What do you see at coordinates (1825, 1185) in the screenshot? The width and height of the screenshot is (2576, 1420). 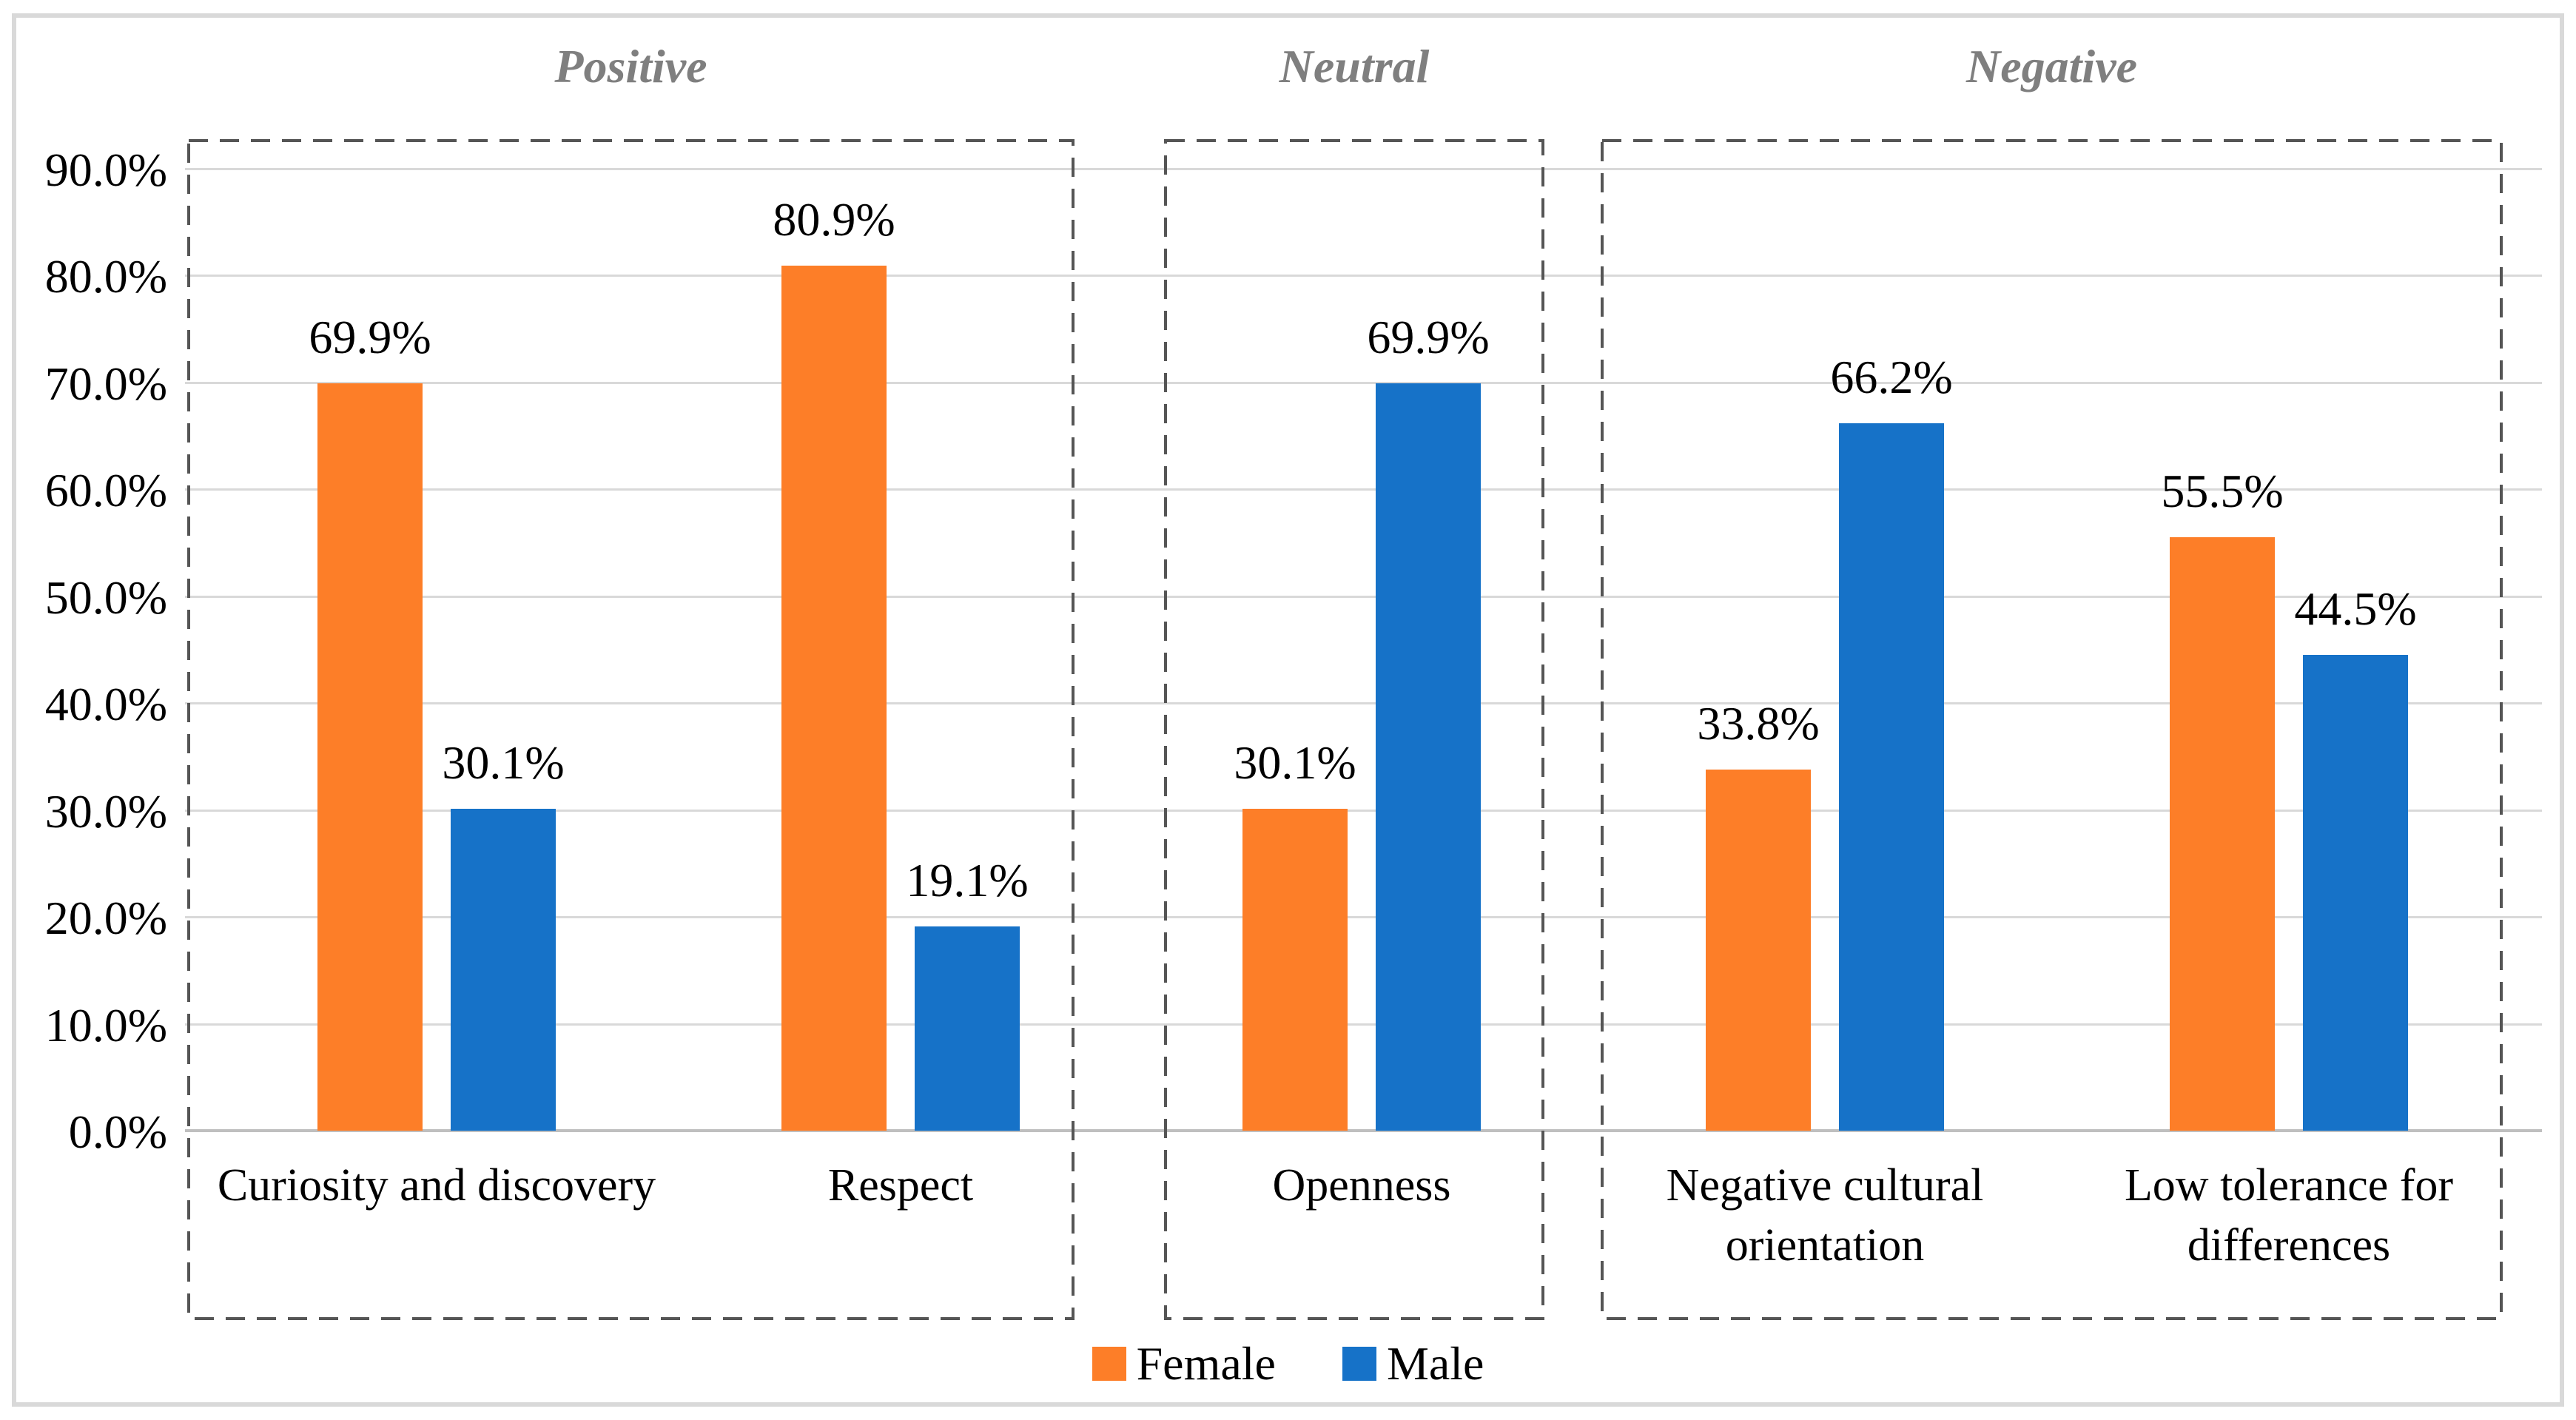 I see `category-label-line: Negative cultural` at bounding box center [1825, 1185].